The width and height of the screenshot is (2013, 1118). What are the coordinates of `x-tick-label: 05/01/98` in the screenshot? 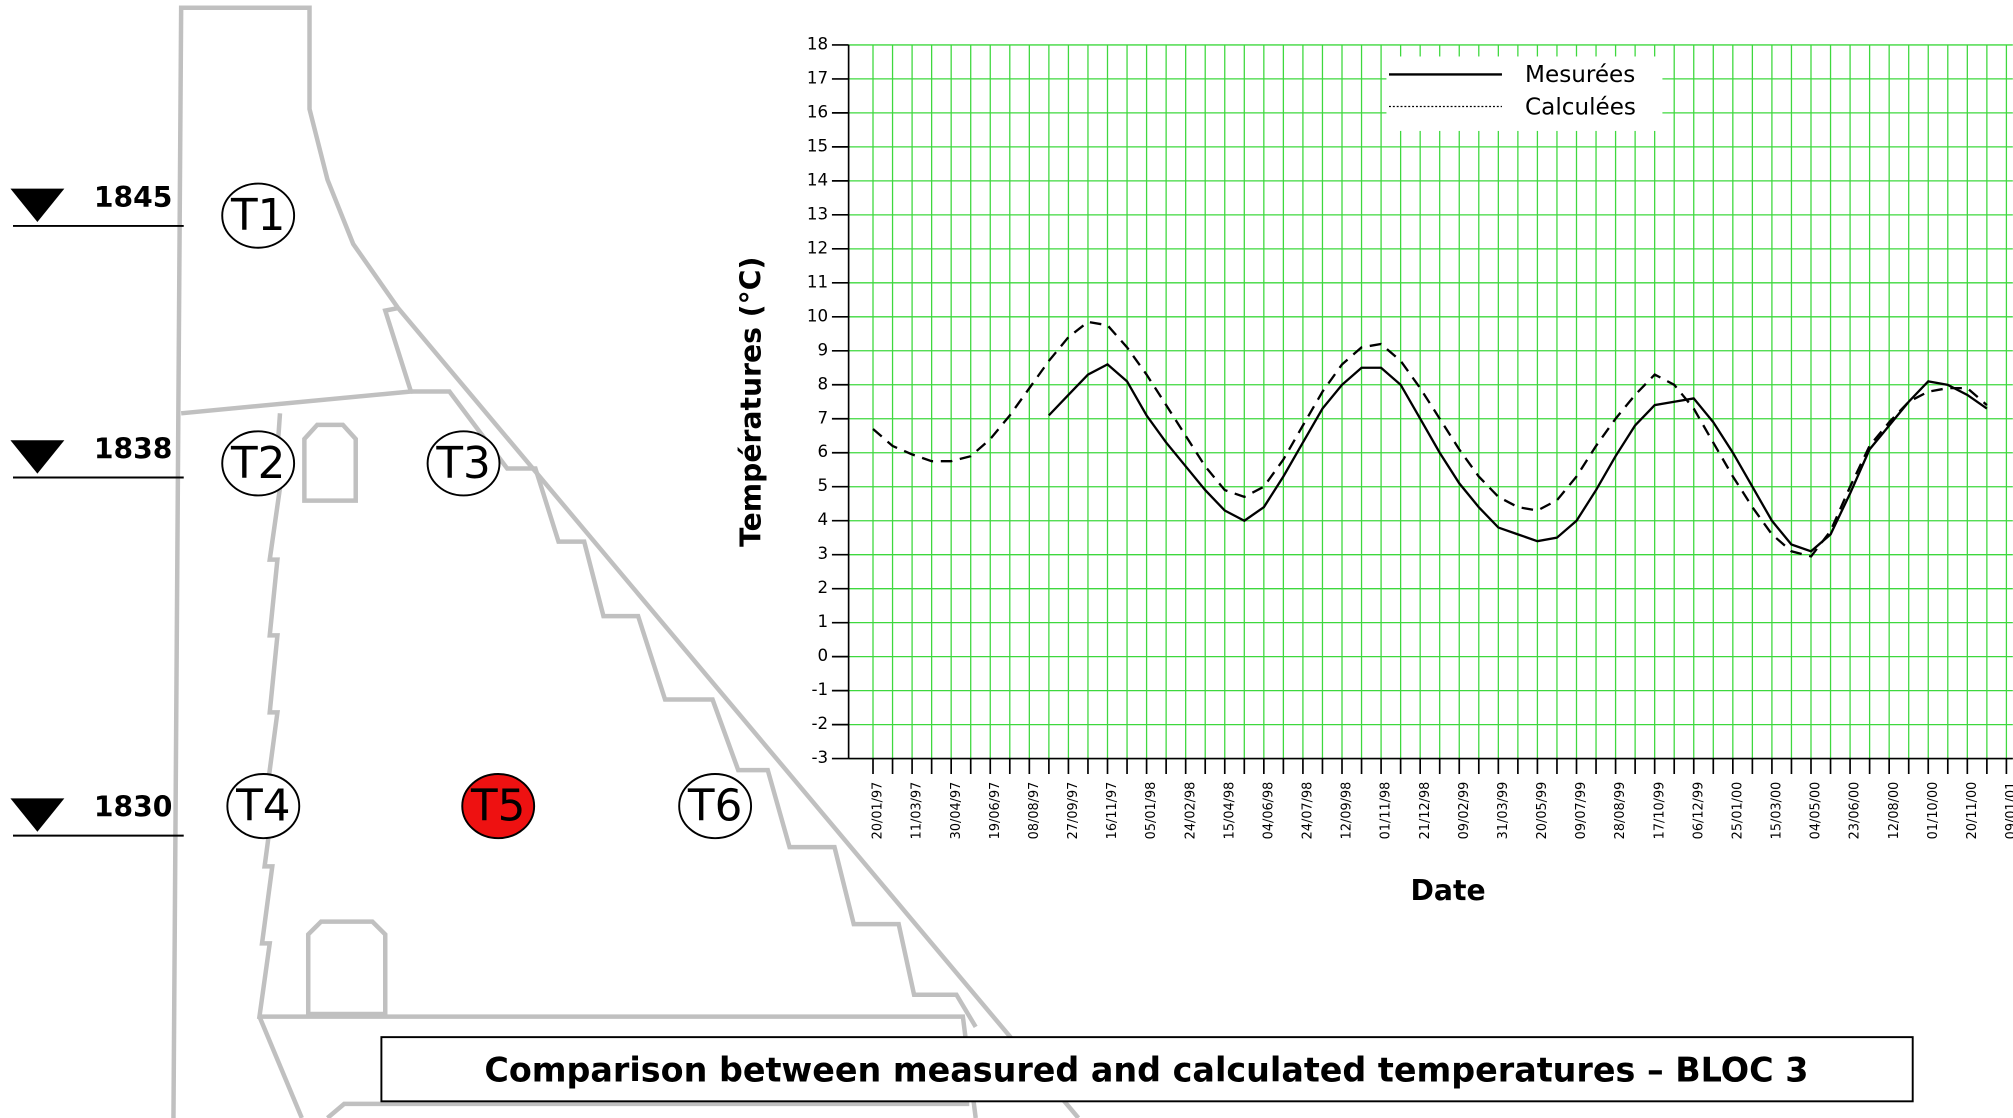 It's located at (1151, 811).